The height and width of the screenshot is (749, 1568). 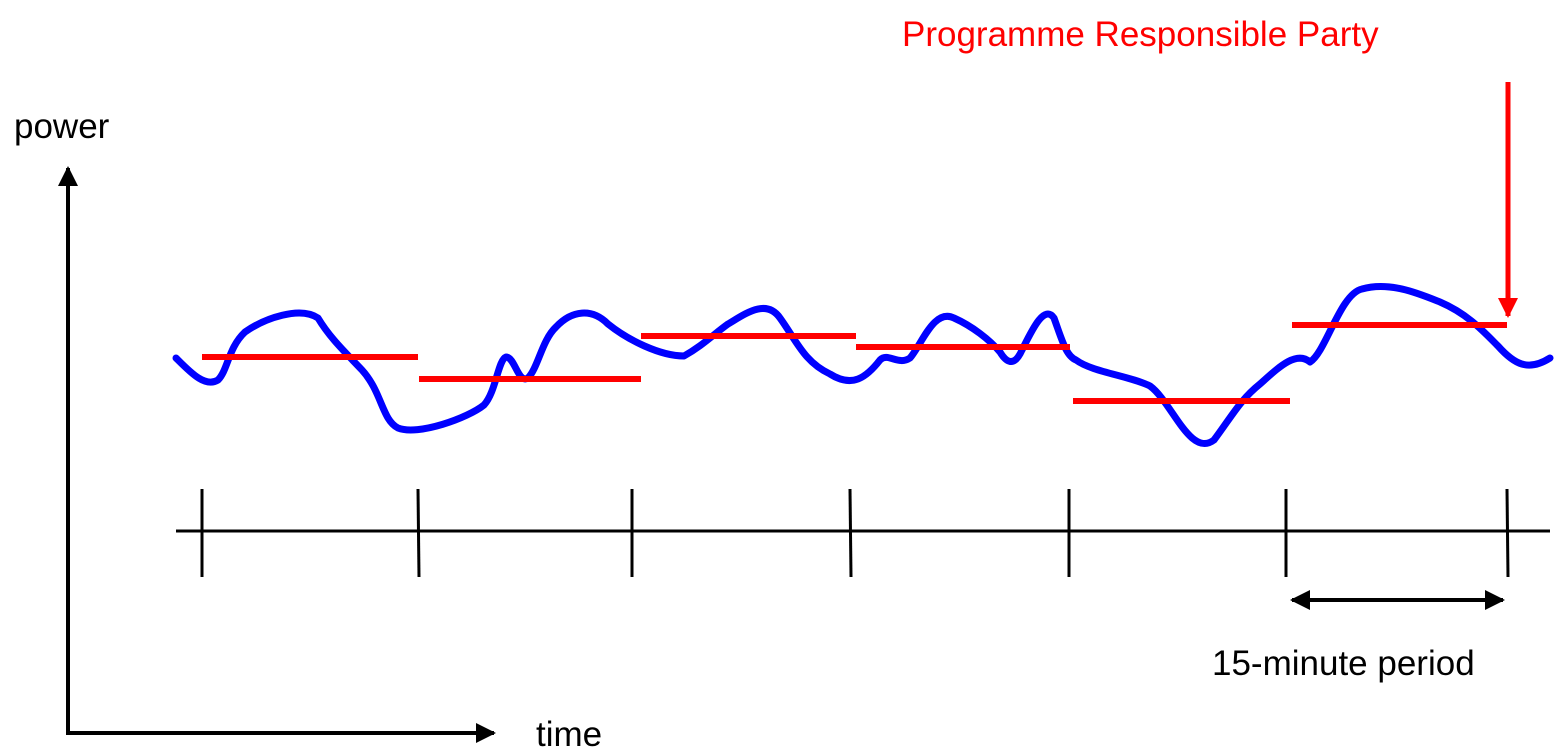 I want to click on x-axis-label: time, so click(x=569, y=732).